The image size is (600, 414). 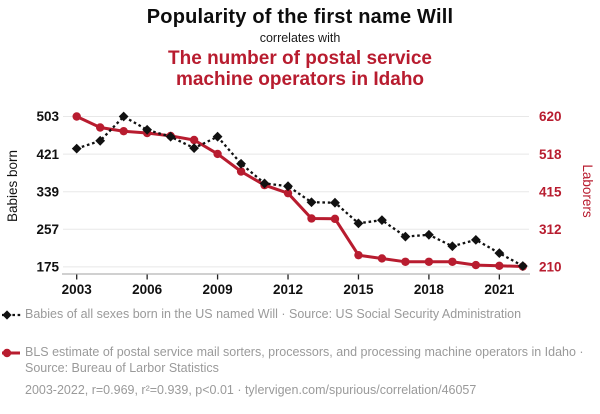 I want to click on left-axis-tick-label: 257, so click(x=47, y=229).